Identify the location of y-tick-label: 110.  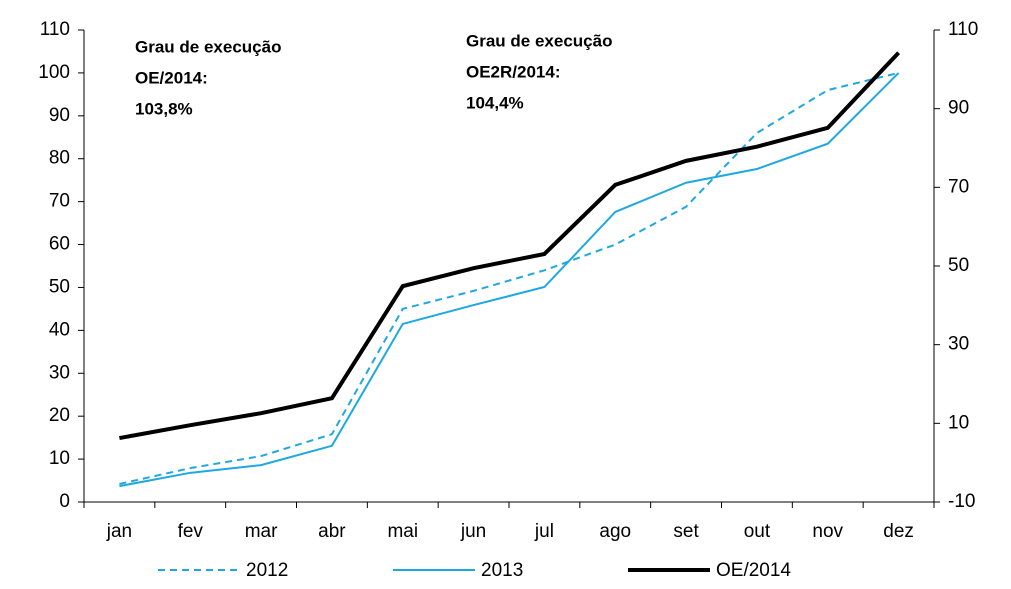
(55, 29).